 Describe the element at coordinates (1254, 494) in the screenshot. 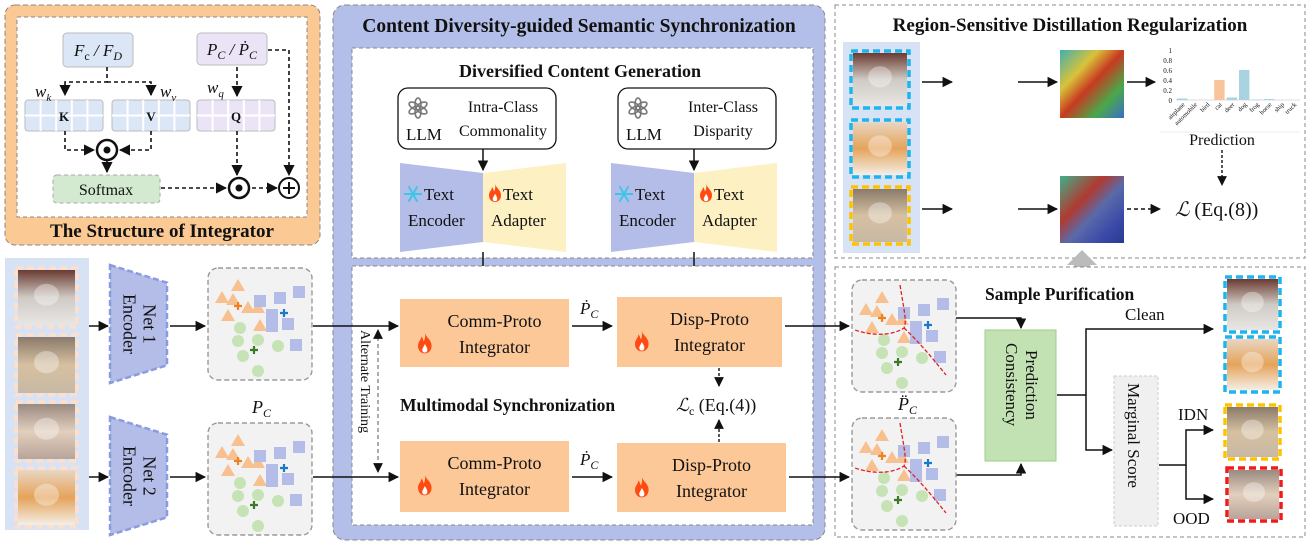

I see `ood-fox-output` at that location.